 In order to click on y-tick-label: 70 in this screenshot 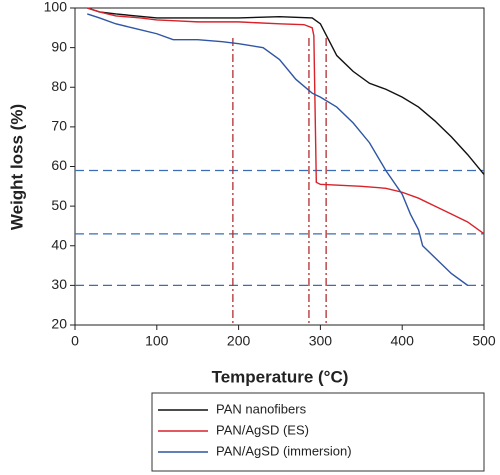, I will do `click(59, 126)`.